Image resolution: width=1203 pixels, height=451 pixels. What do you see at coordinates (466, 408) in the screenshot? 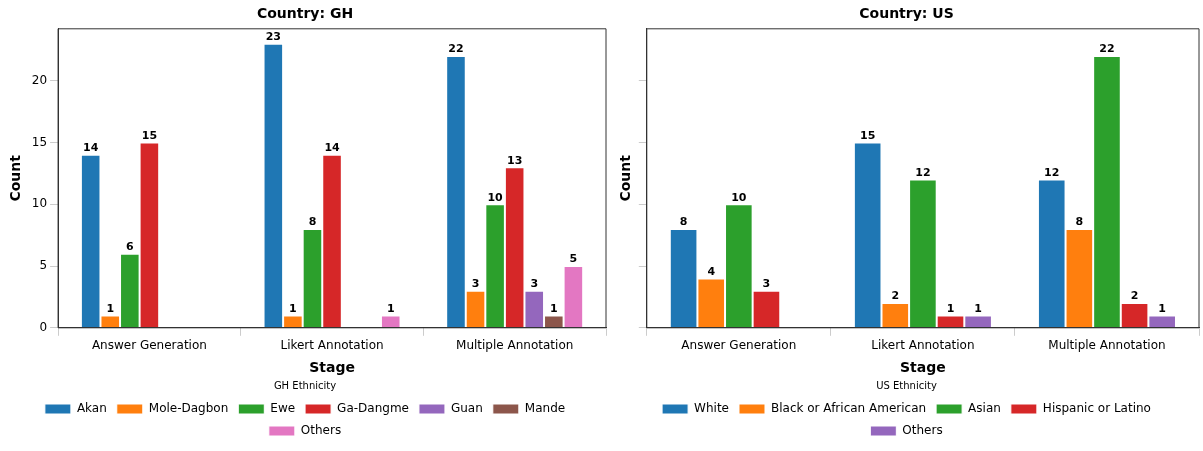
I see `legend-label: Guan` at bounding box center [466, 408].